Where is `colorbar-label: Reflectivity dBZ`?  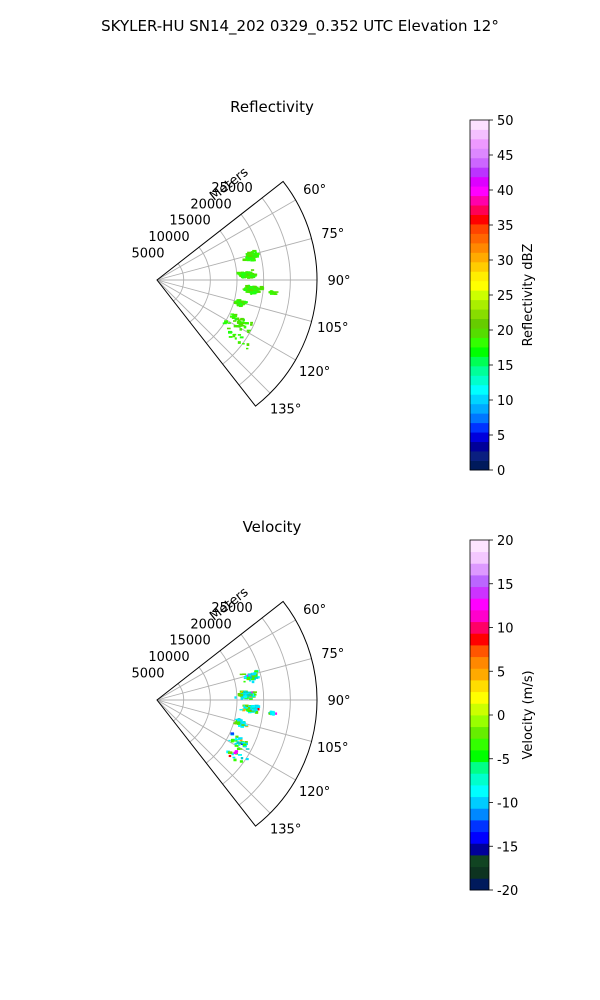
colorbar-label: Reflectivity dBZ is located at coordinates (528, 295).